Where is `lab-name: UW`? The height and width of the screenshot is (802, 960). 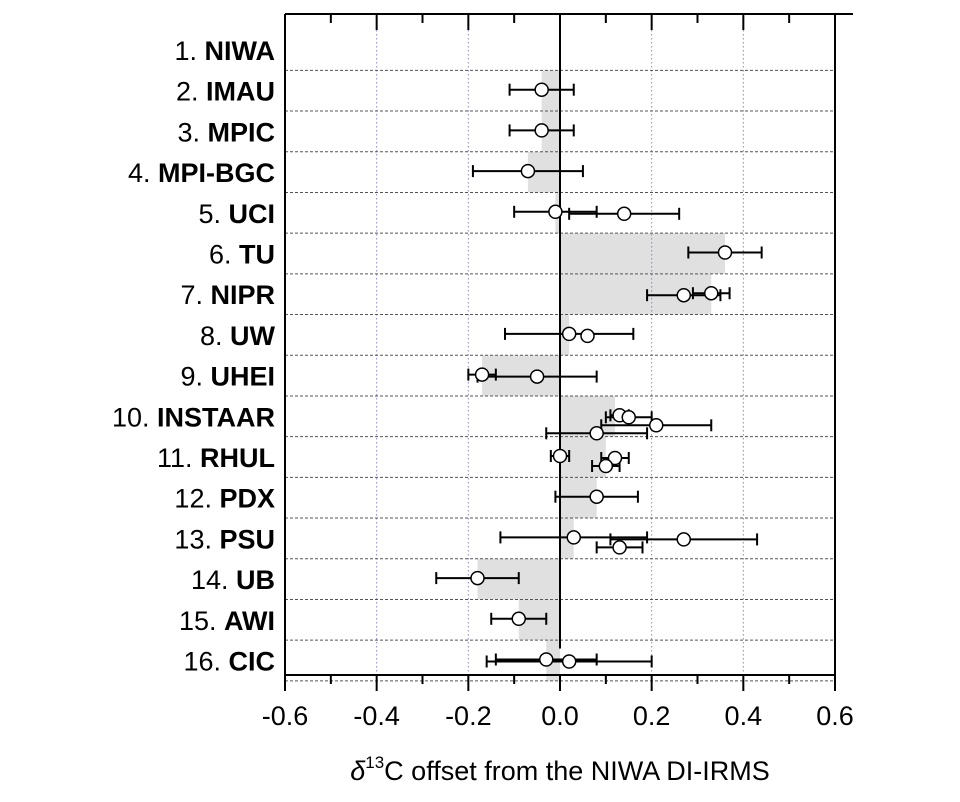
lab-name: UW is located at coordinates (252, 336).